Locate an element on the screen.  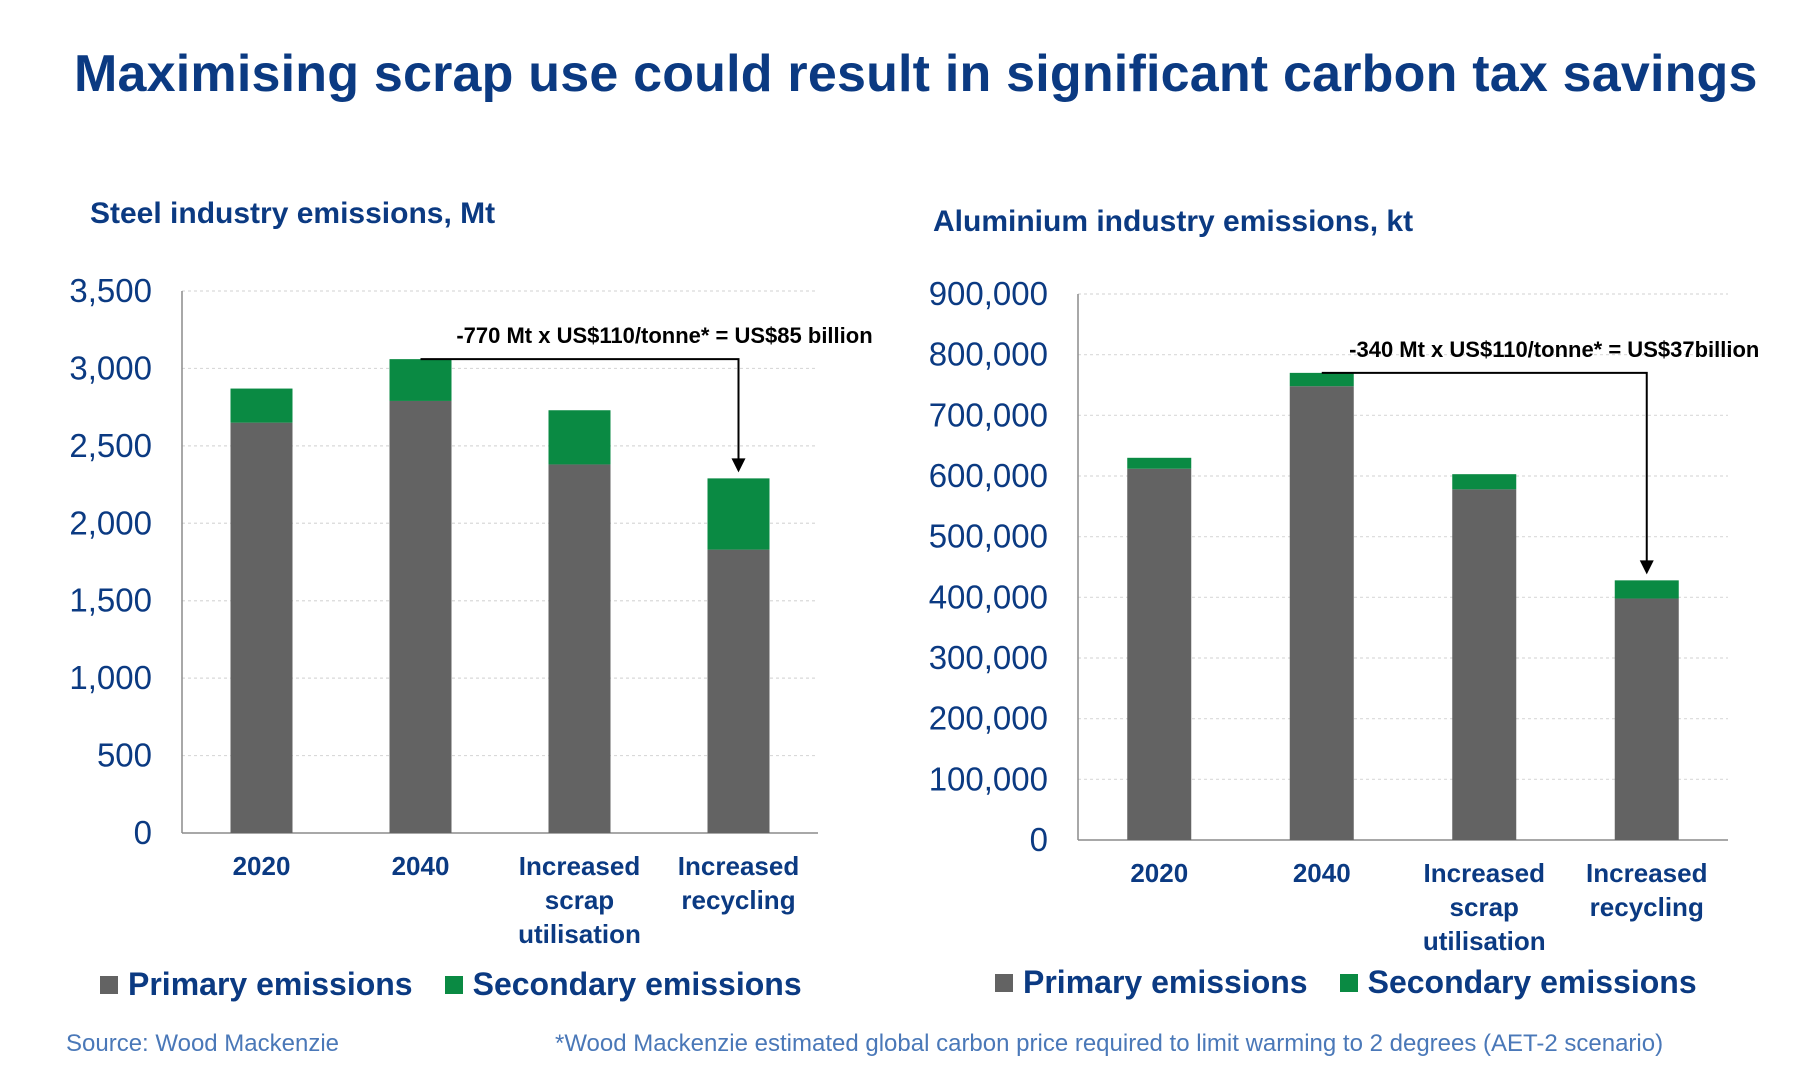
aluminium-annotation-arrow is located at coordinates (1484, 467).